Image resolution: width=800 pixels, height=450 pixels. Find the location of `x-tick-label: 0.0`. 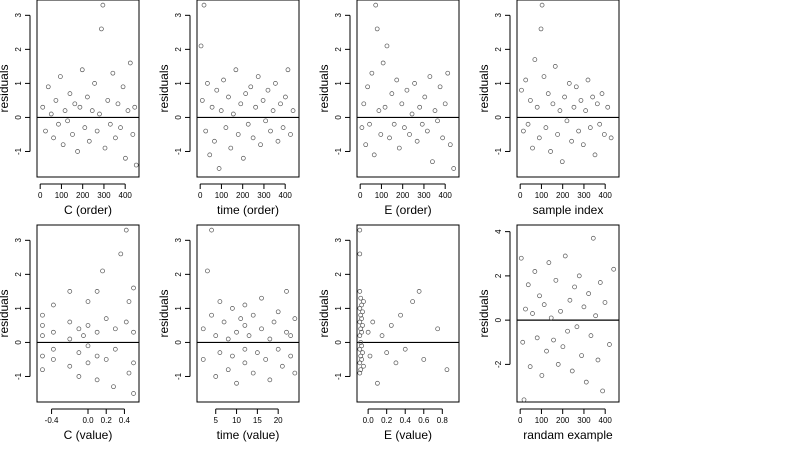

x-tick-label: 0.0 is located at coordinates (369, 420).